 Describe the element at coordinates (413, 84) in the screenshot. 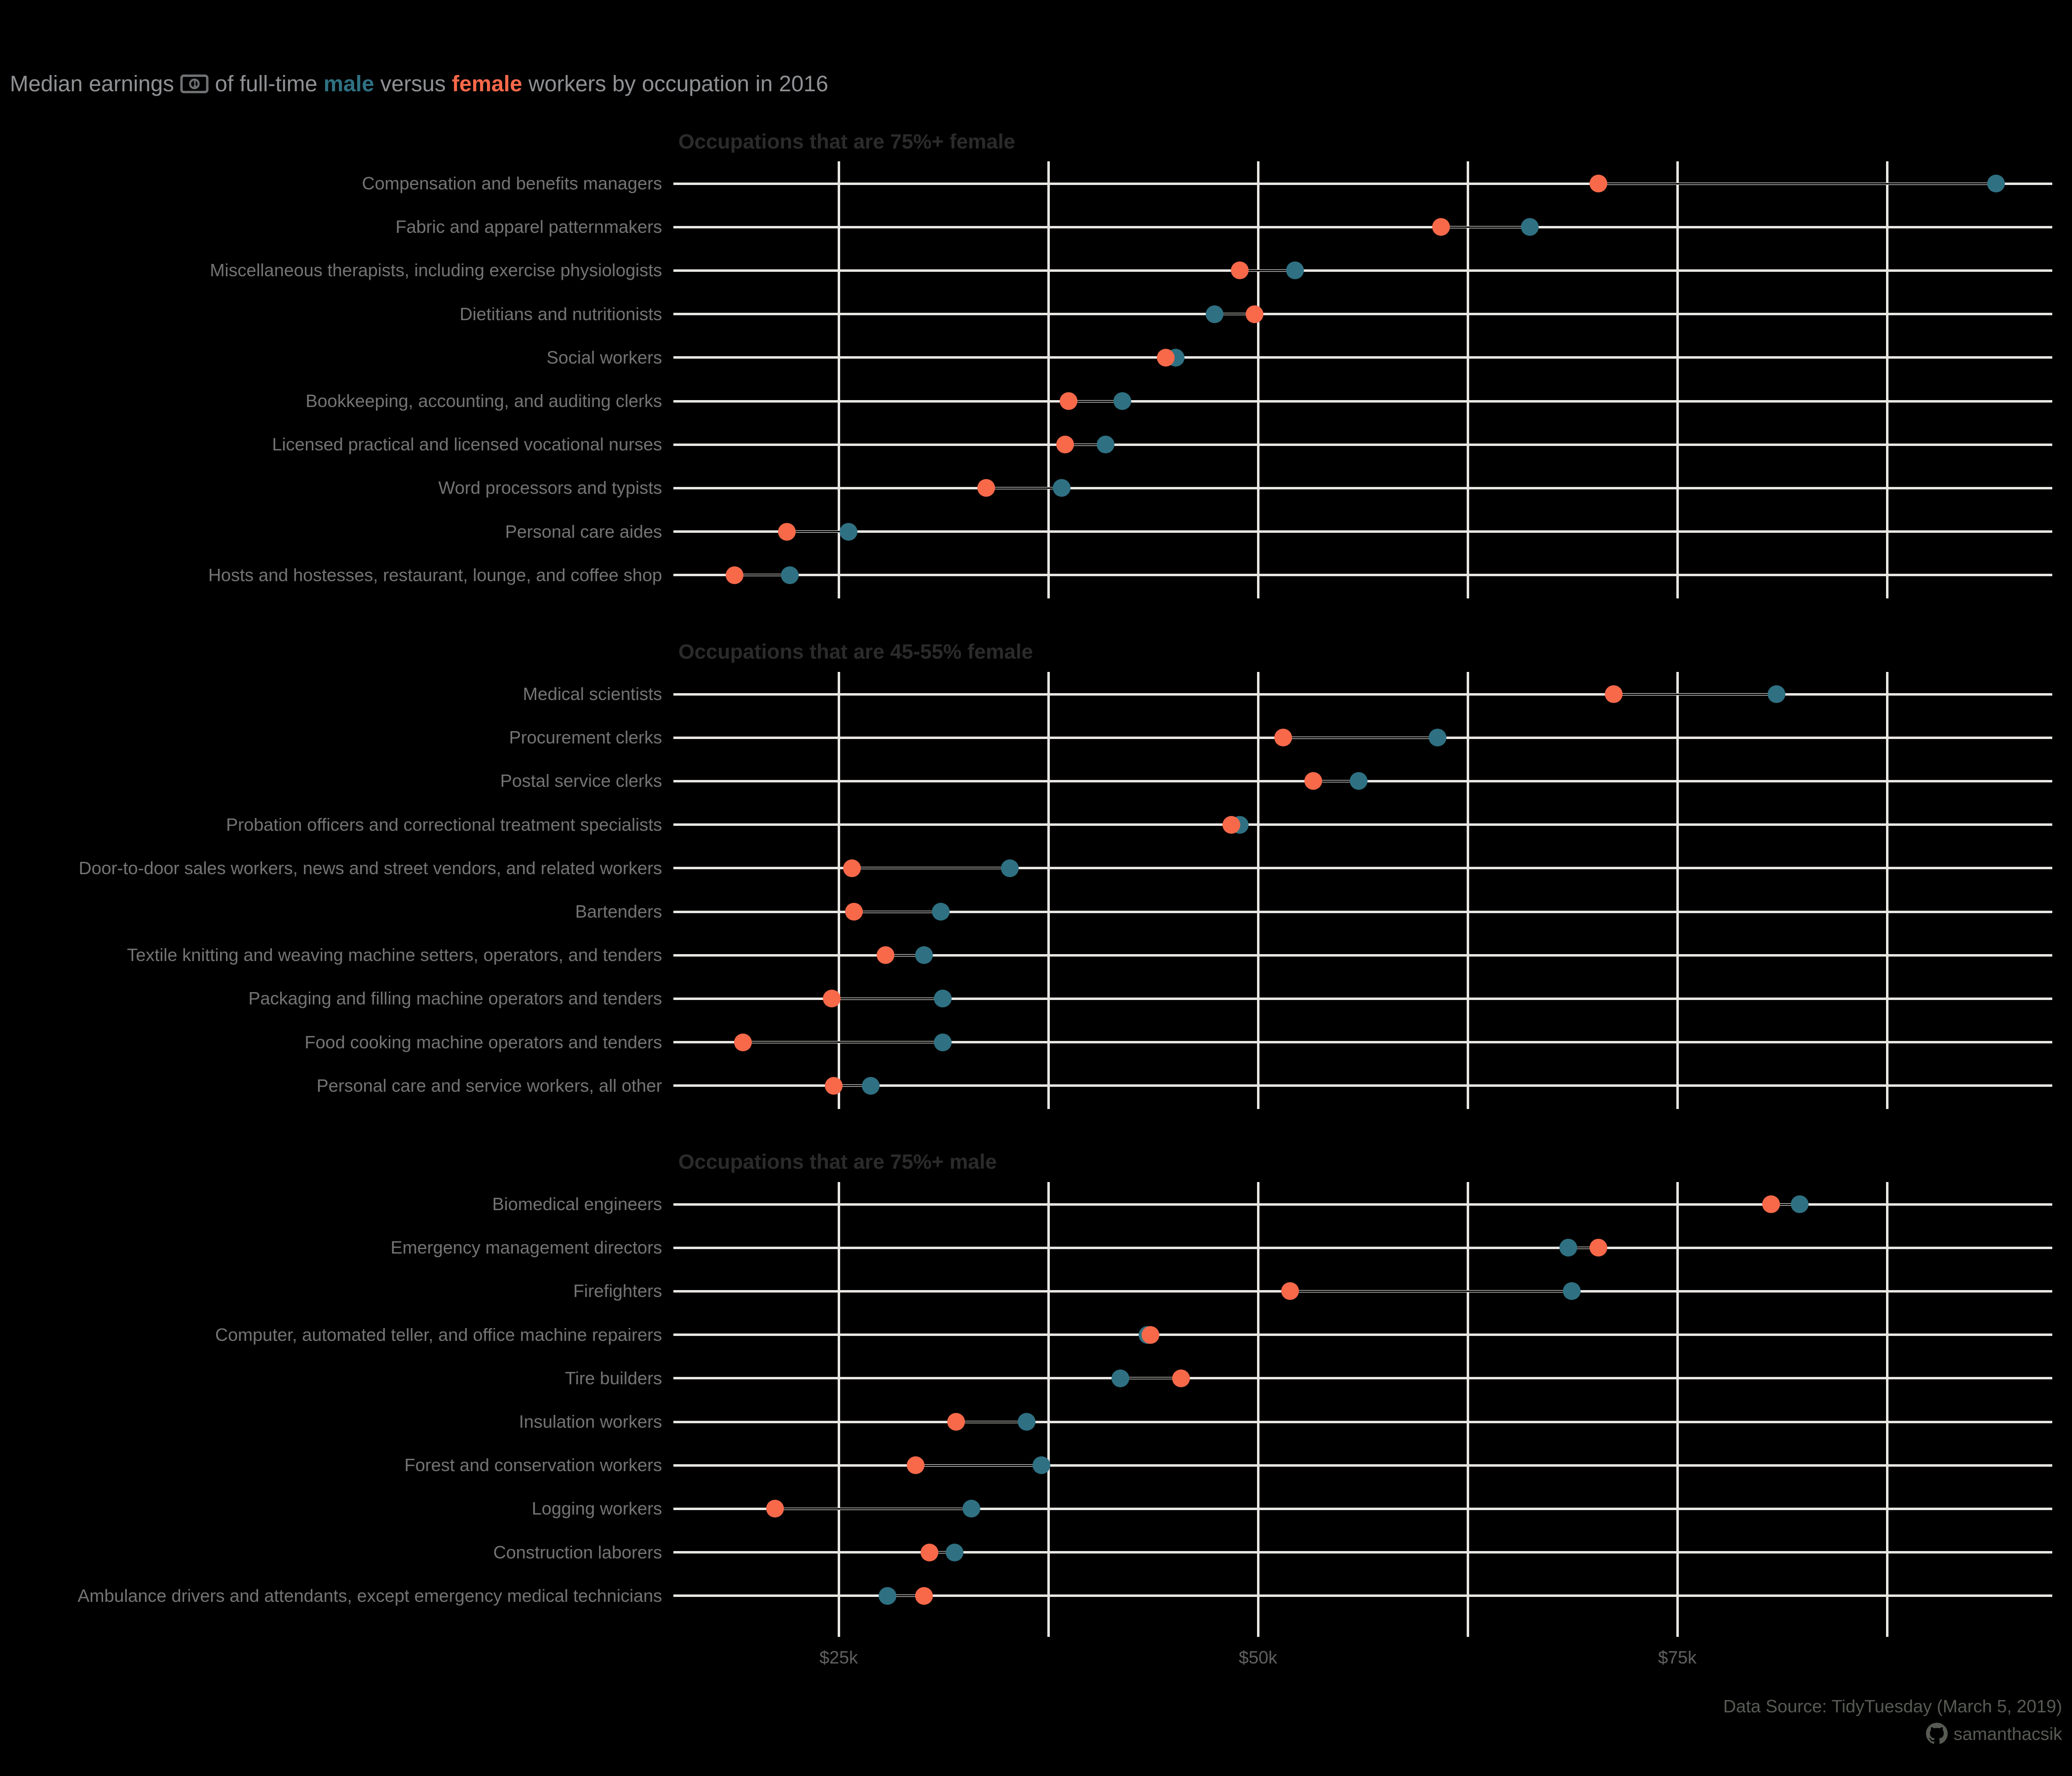

I see `title-text-versus: versus` at that location.